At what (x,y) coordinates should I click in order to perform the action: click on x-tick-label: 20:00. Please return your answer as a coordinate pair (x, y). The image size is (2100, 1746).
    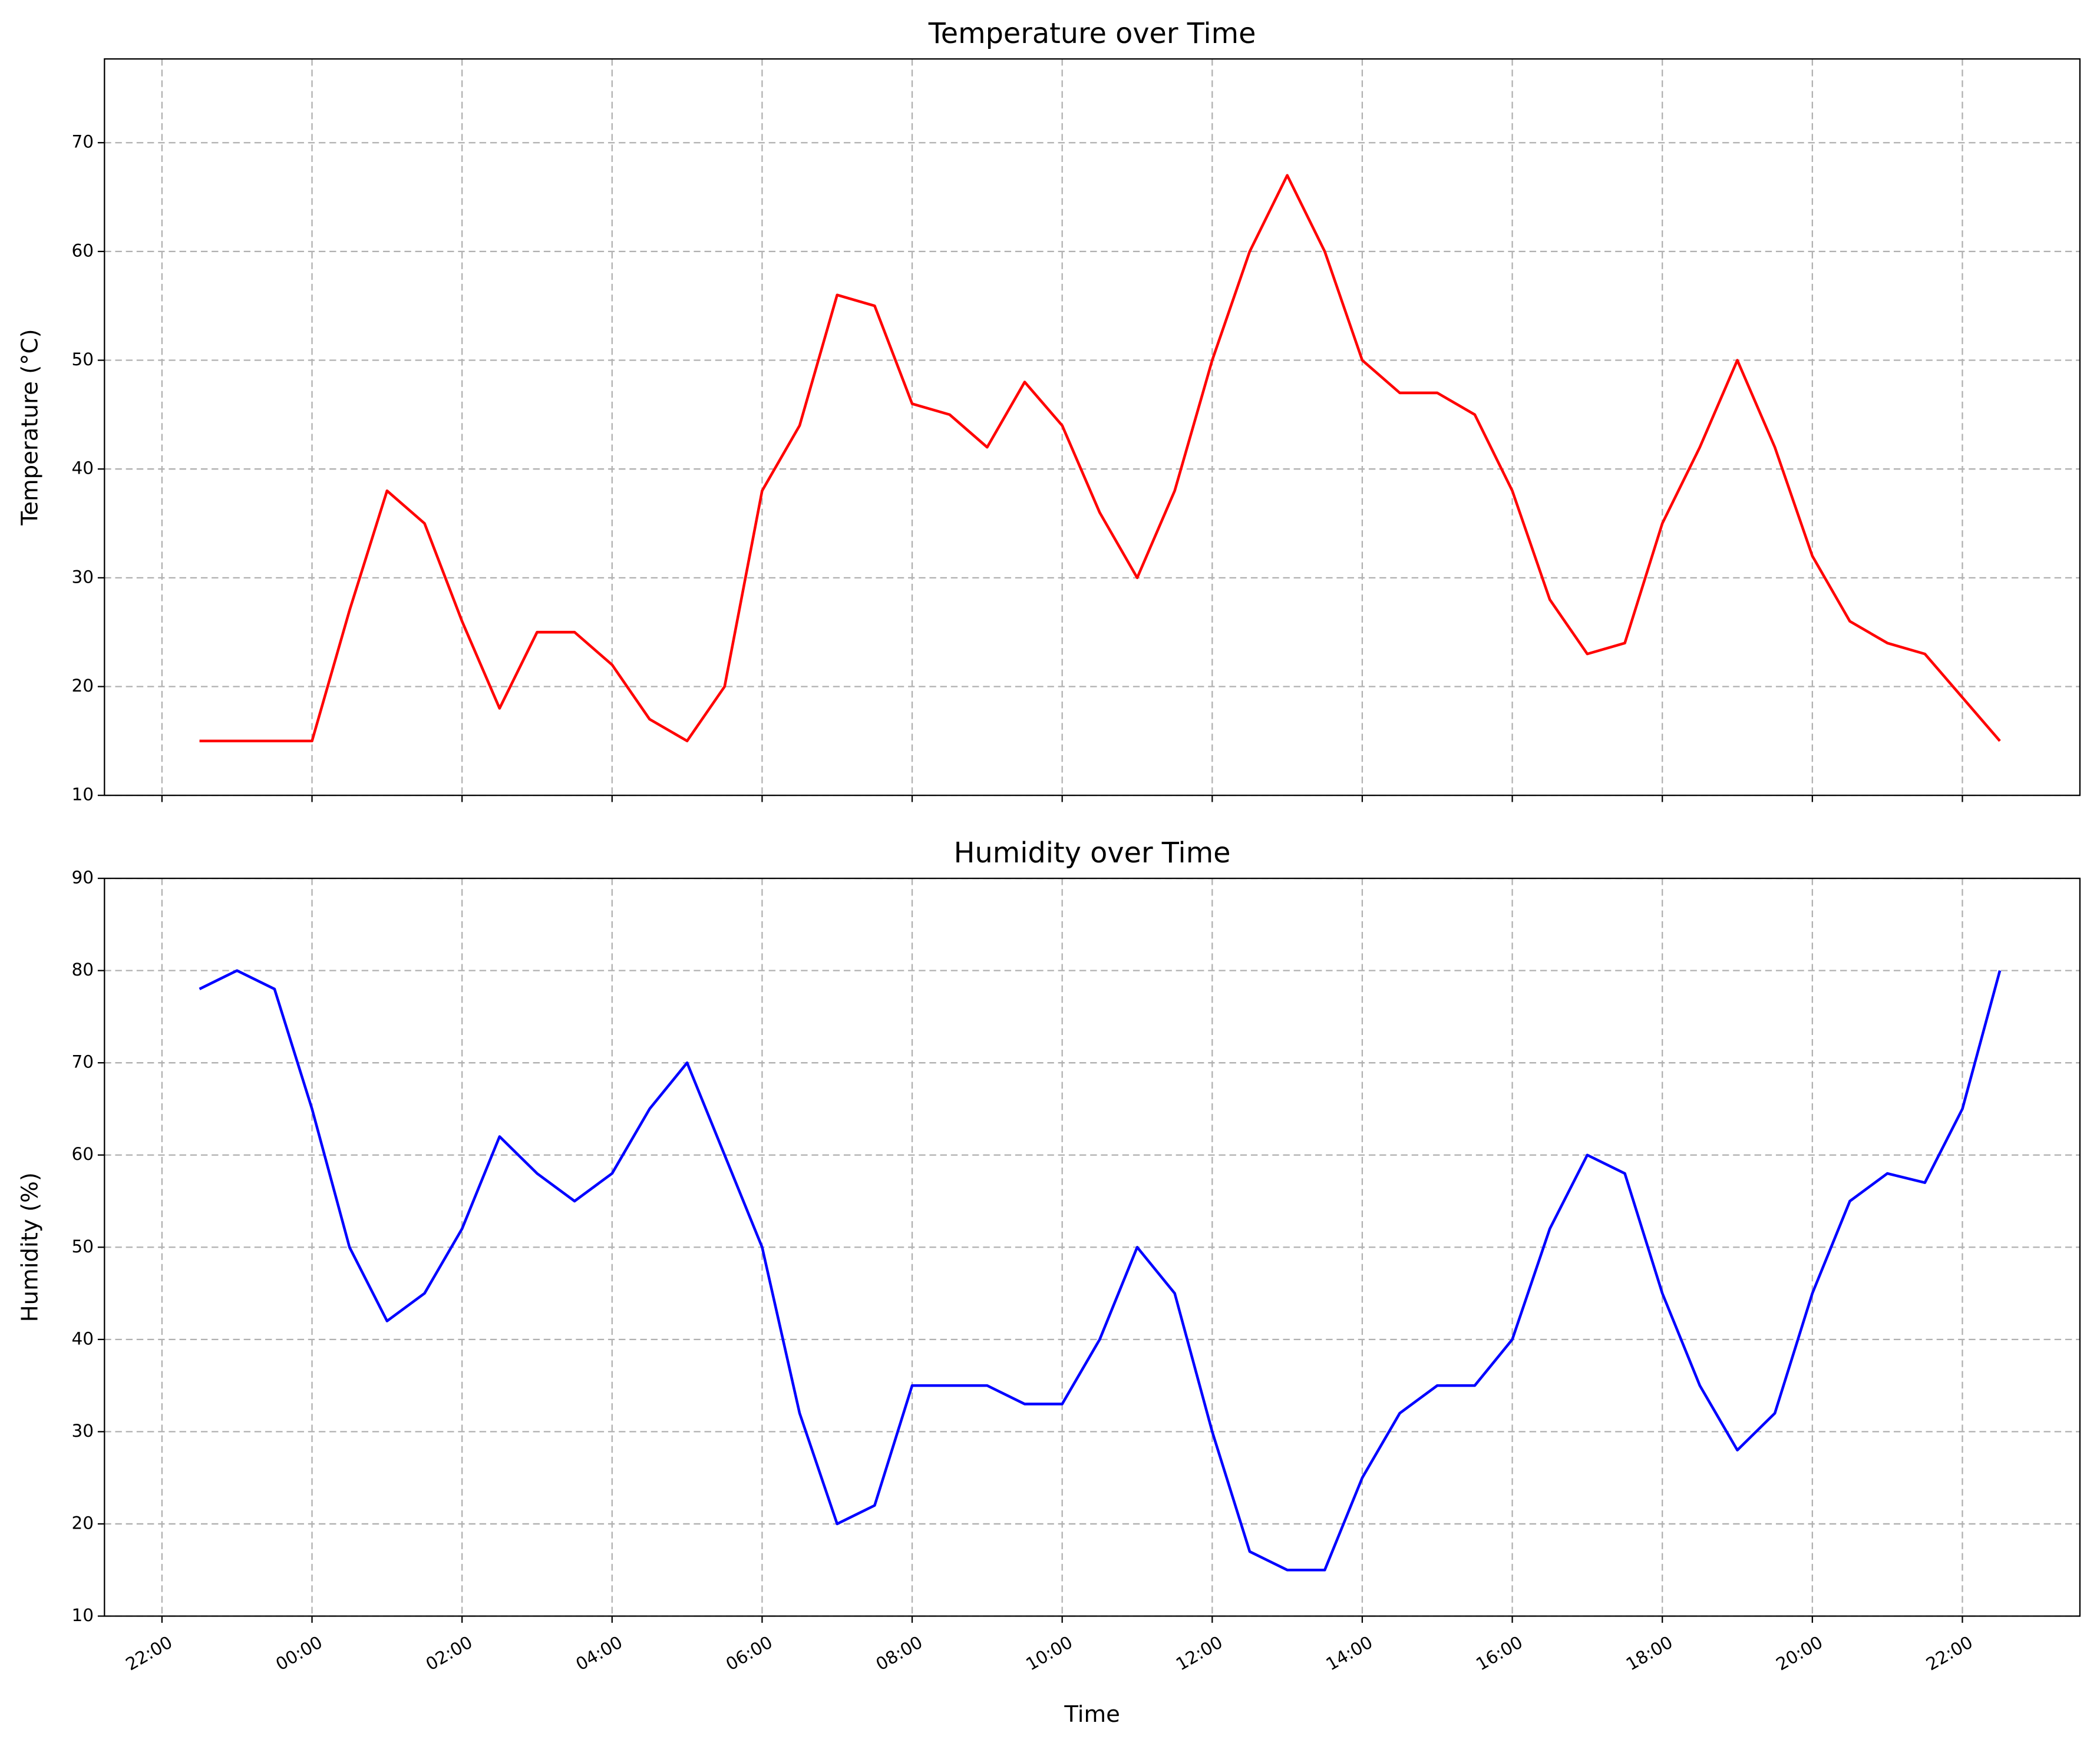
    Looking at the image, I should click on (1799, 1653).